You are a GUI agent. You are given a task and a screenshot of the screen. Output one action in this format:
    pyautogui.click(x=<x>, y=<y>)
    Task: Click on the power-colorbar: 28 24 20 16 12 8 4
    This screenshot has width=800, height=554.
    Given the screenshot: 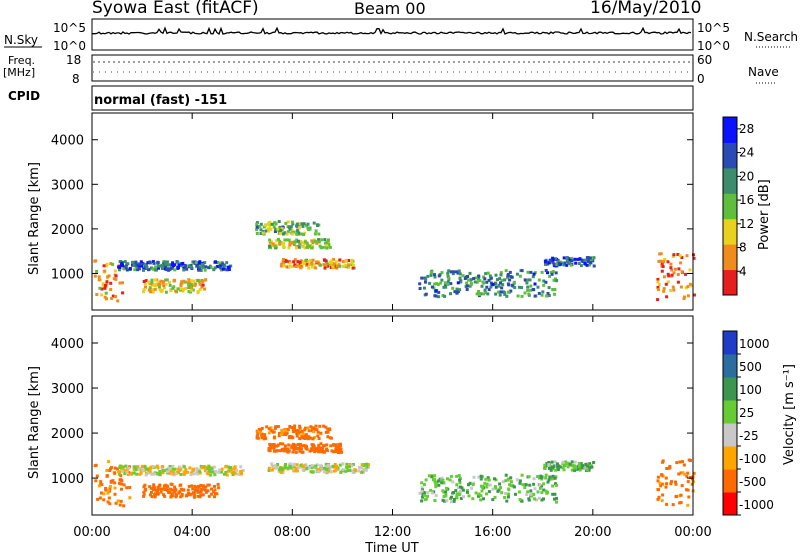 What is the action you would take?
    pyautogui.click(x=738, y=206)
    